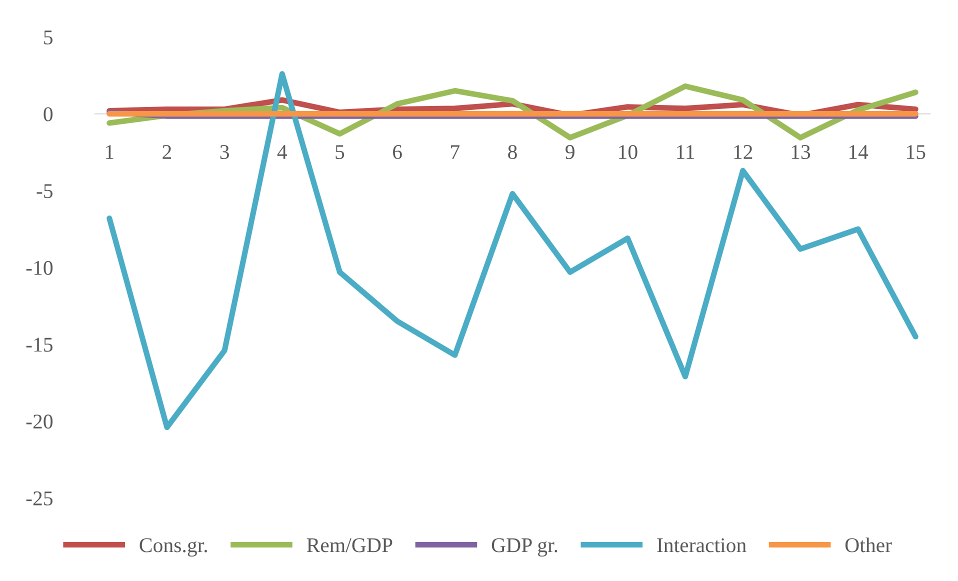 The image size is (958, 581). Describe the element at coordinates (39, 345) in the screenshot. I see `y-tick-label: -15` at that location.